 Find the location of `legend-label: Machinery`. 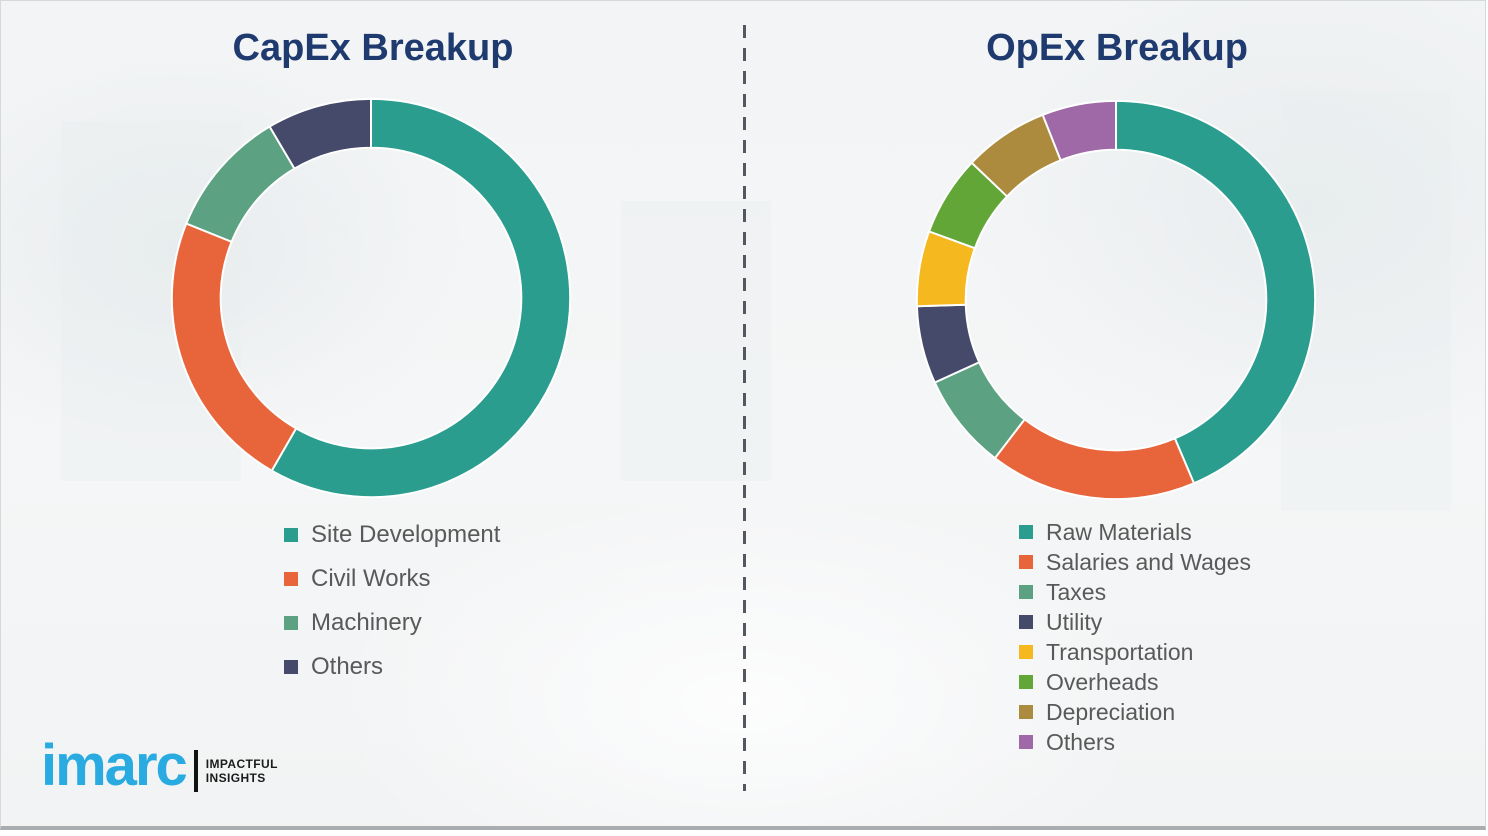

legend-label: Machinery is located at coordinates (366, 622).